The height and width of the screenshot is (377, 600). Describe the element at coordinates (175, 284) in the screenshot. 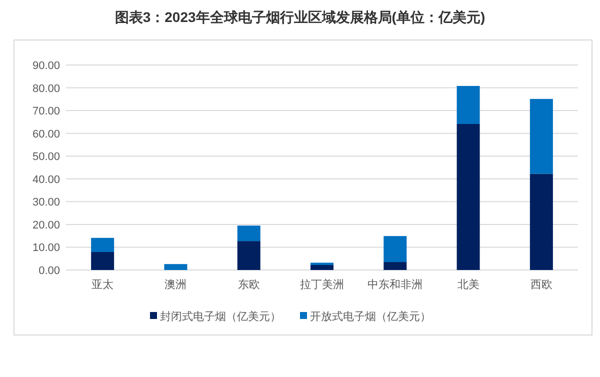

I see `x-tick-label: 澳洲` at that location.